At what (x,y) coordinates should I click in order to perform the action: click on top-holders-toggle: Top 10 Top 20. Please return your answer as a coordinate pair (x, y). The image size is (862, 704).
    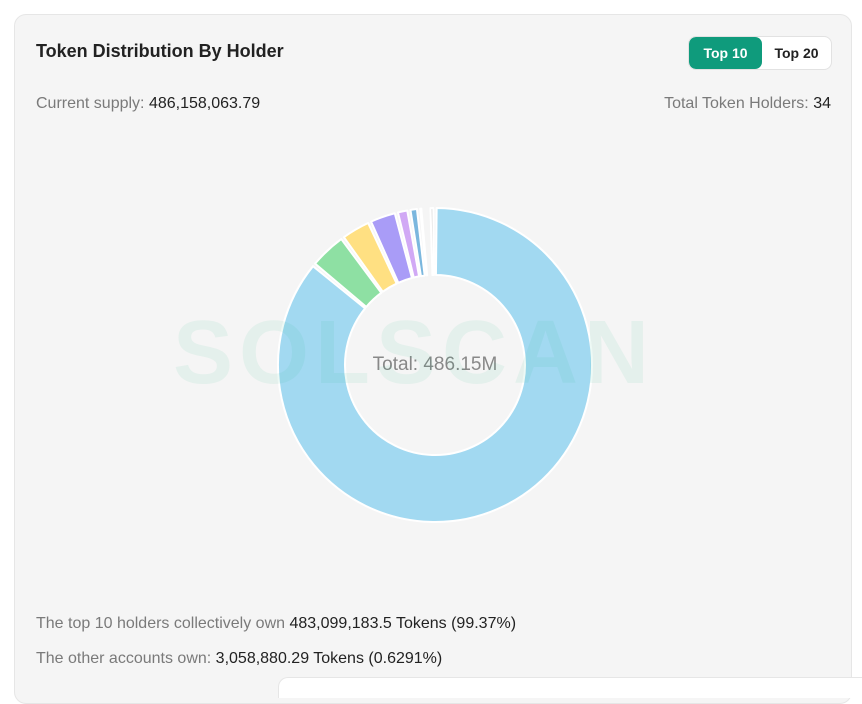
    Looking at the image, I should click on (760, 53).